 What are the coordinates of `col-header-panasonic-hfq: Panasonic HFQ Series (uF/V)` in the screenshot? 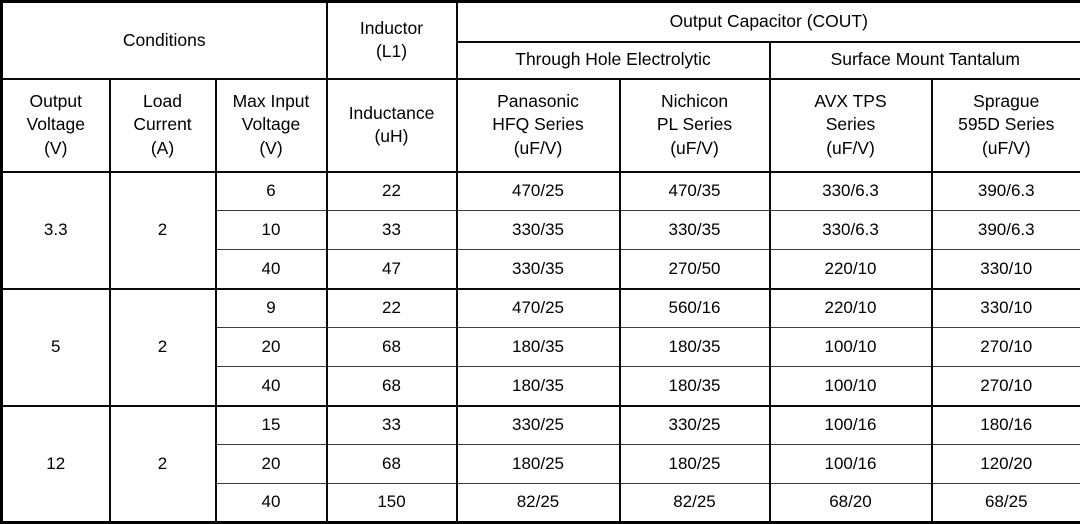 It's located at (538, 125).